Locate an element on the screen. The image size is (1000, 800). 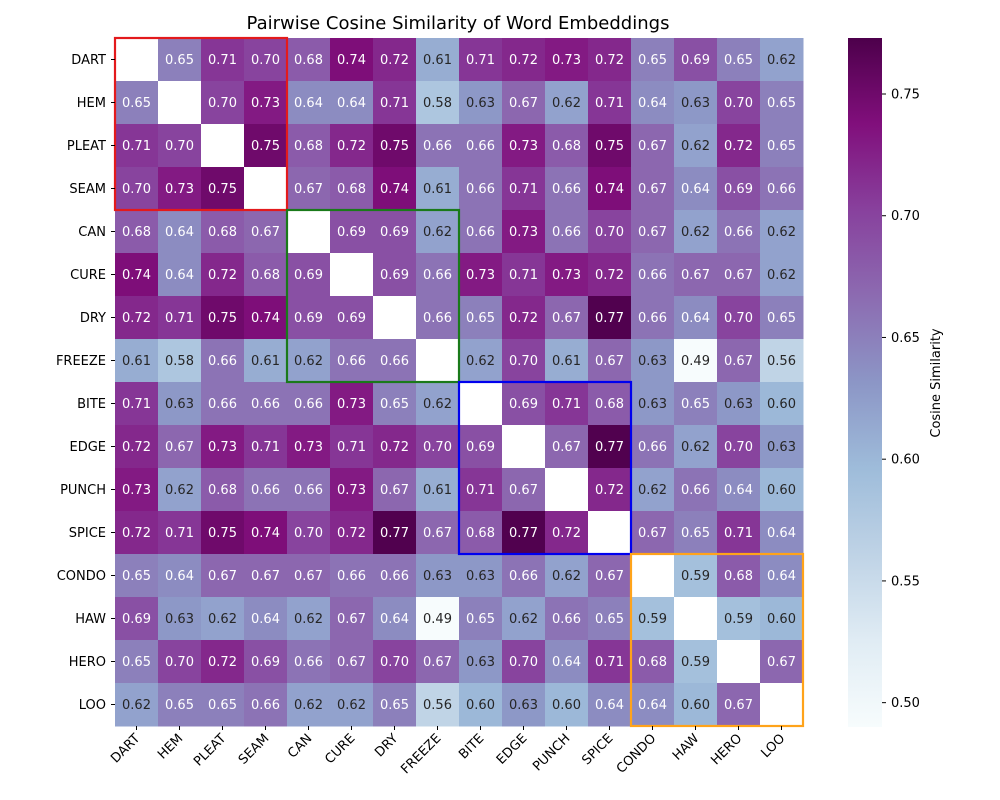
colorbar-tick-label: 0.55 is located at coordinates (905, 581).